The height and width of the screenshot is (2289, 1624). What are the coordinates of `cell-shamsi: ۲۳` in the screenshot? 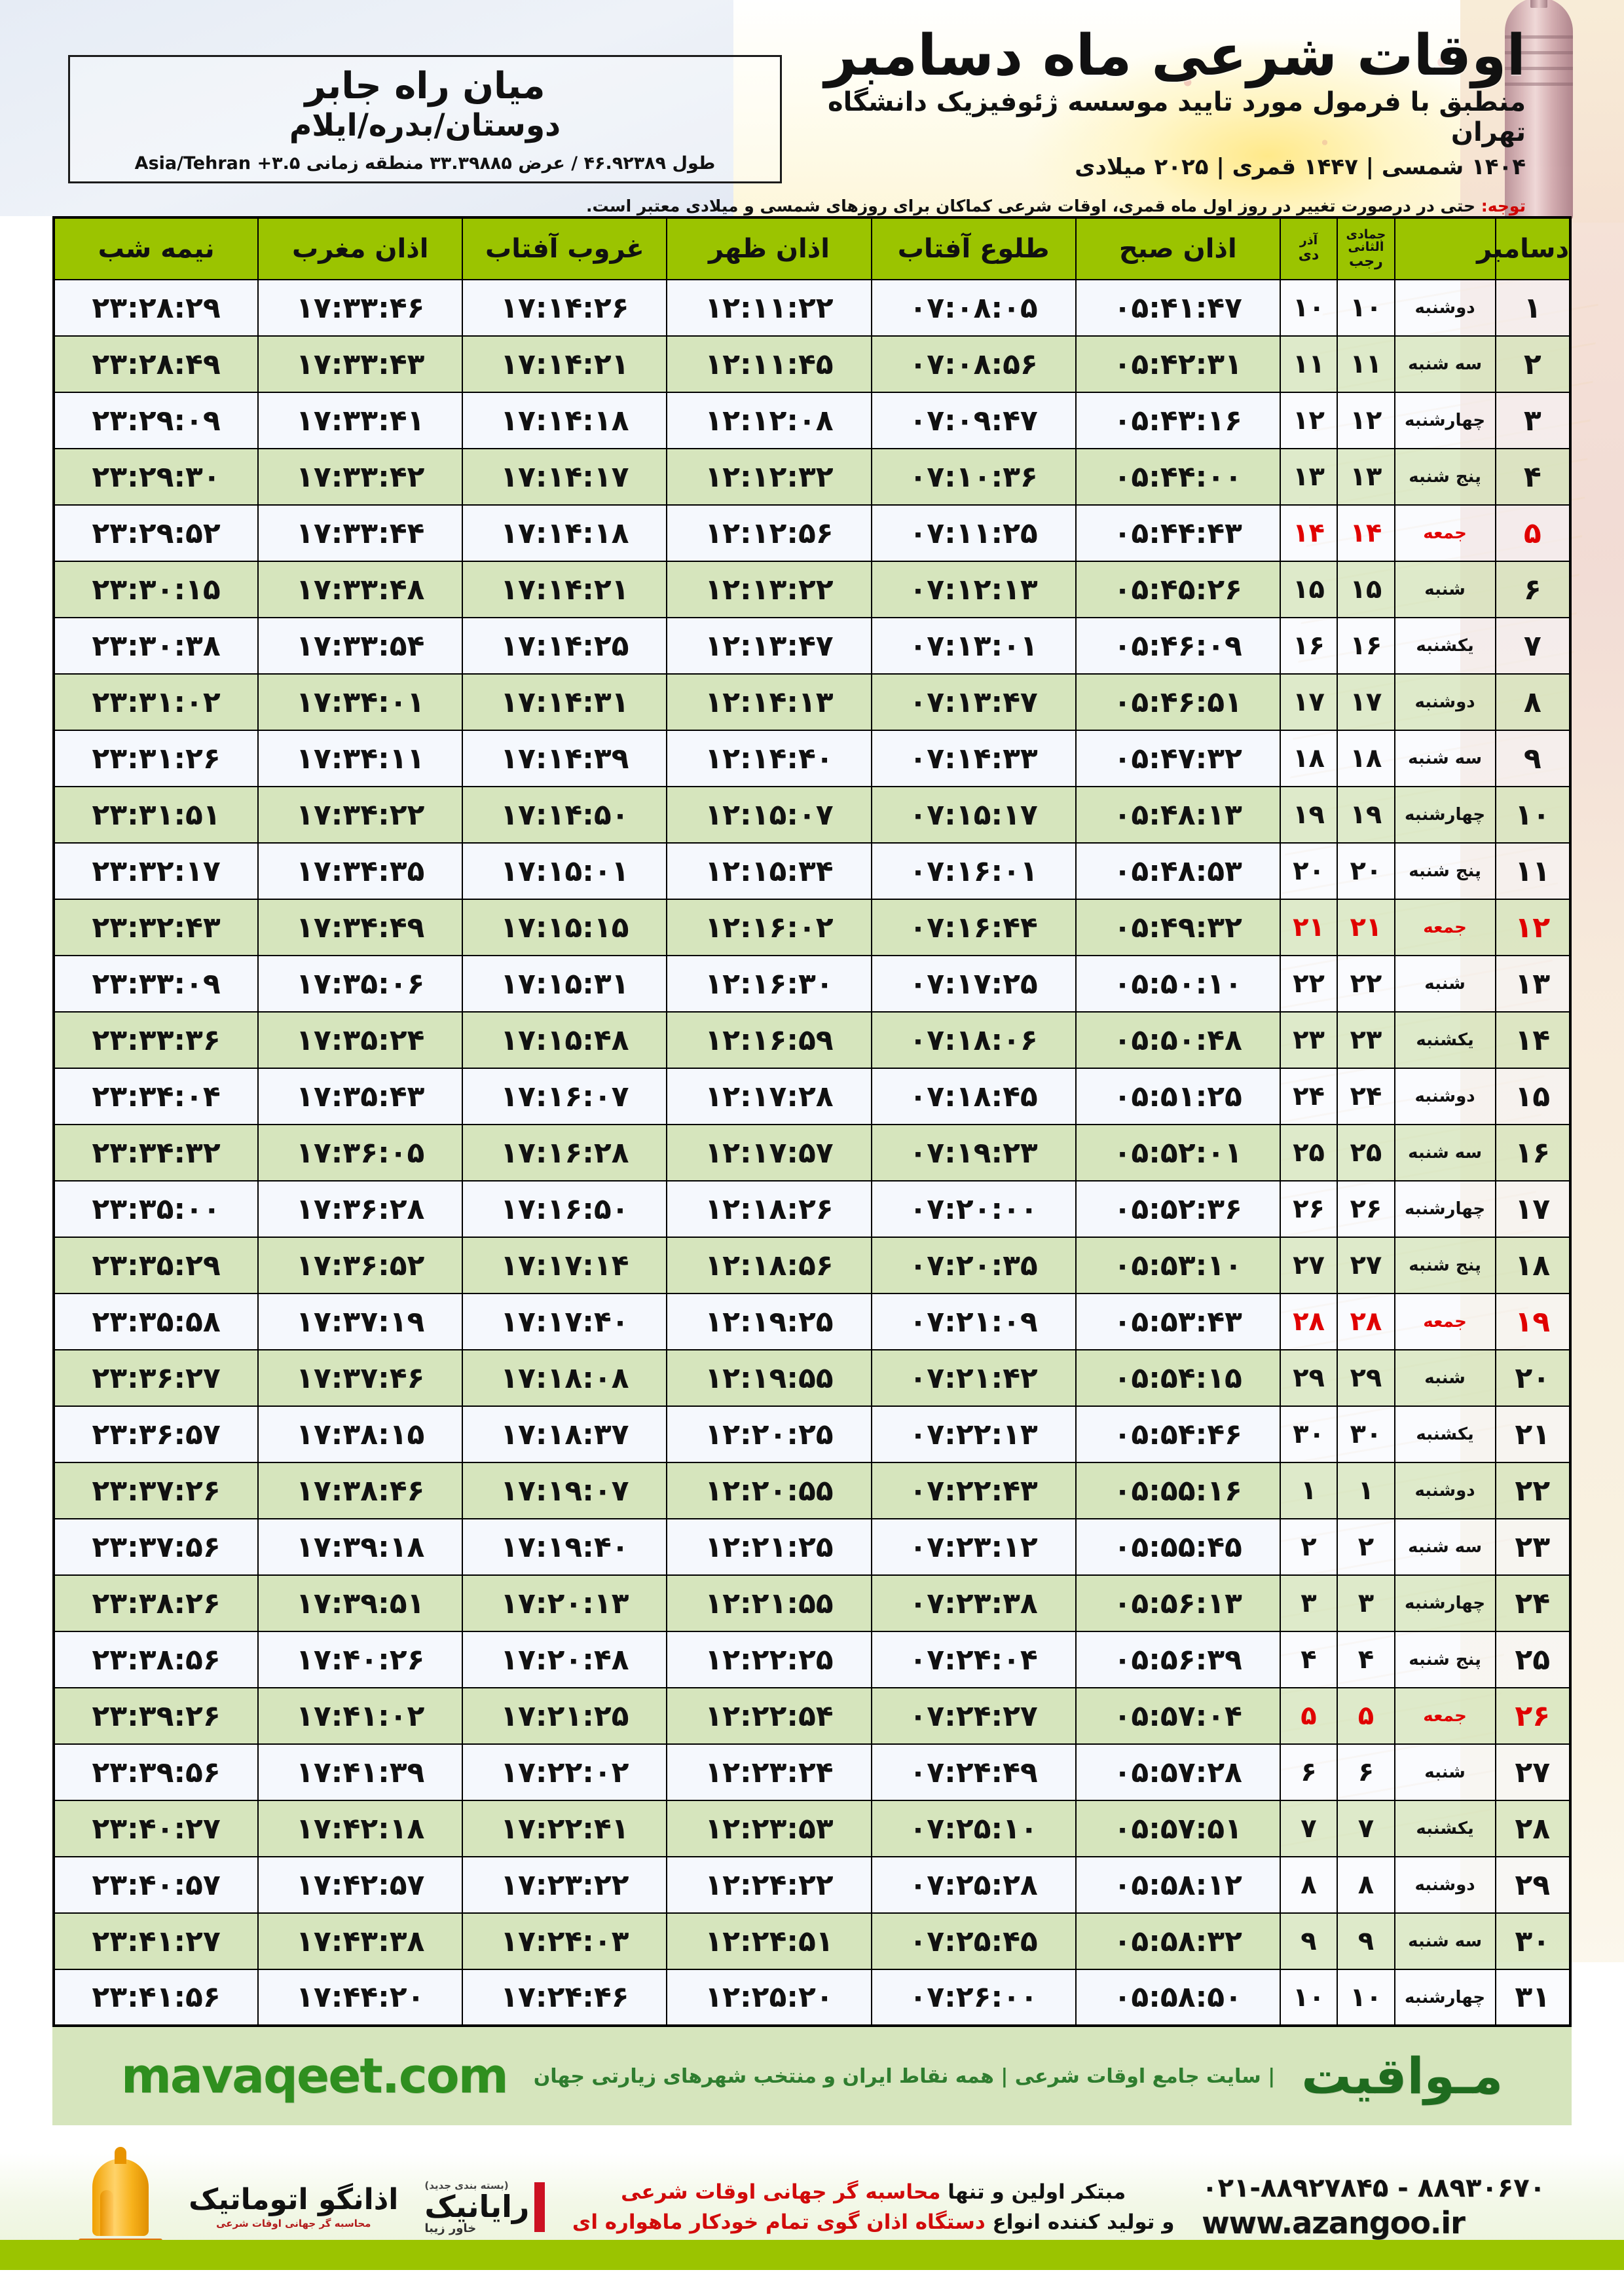 It's located at (1308, 1040).